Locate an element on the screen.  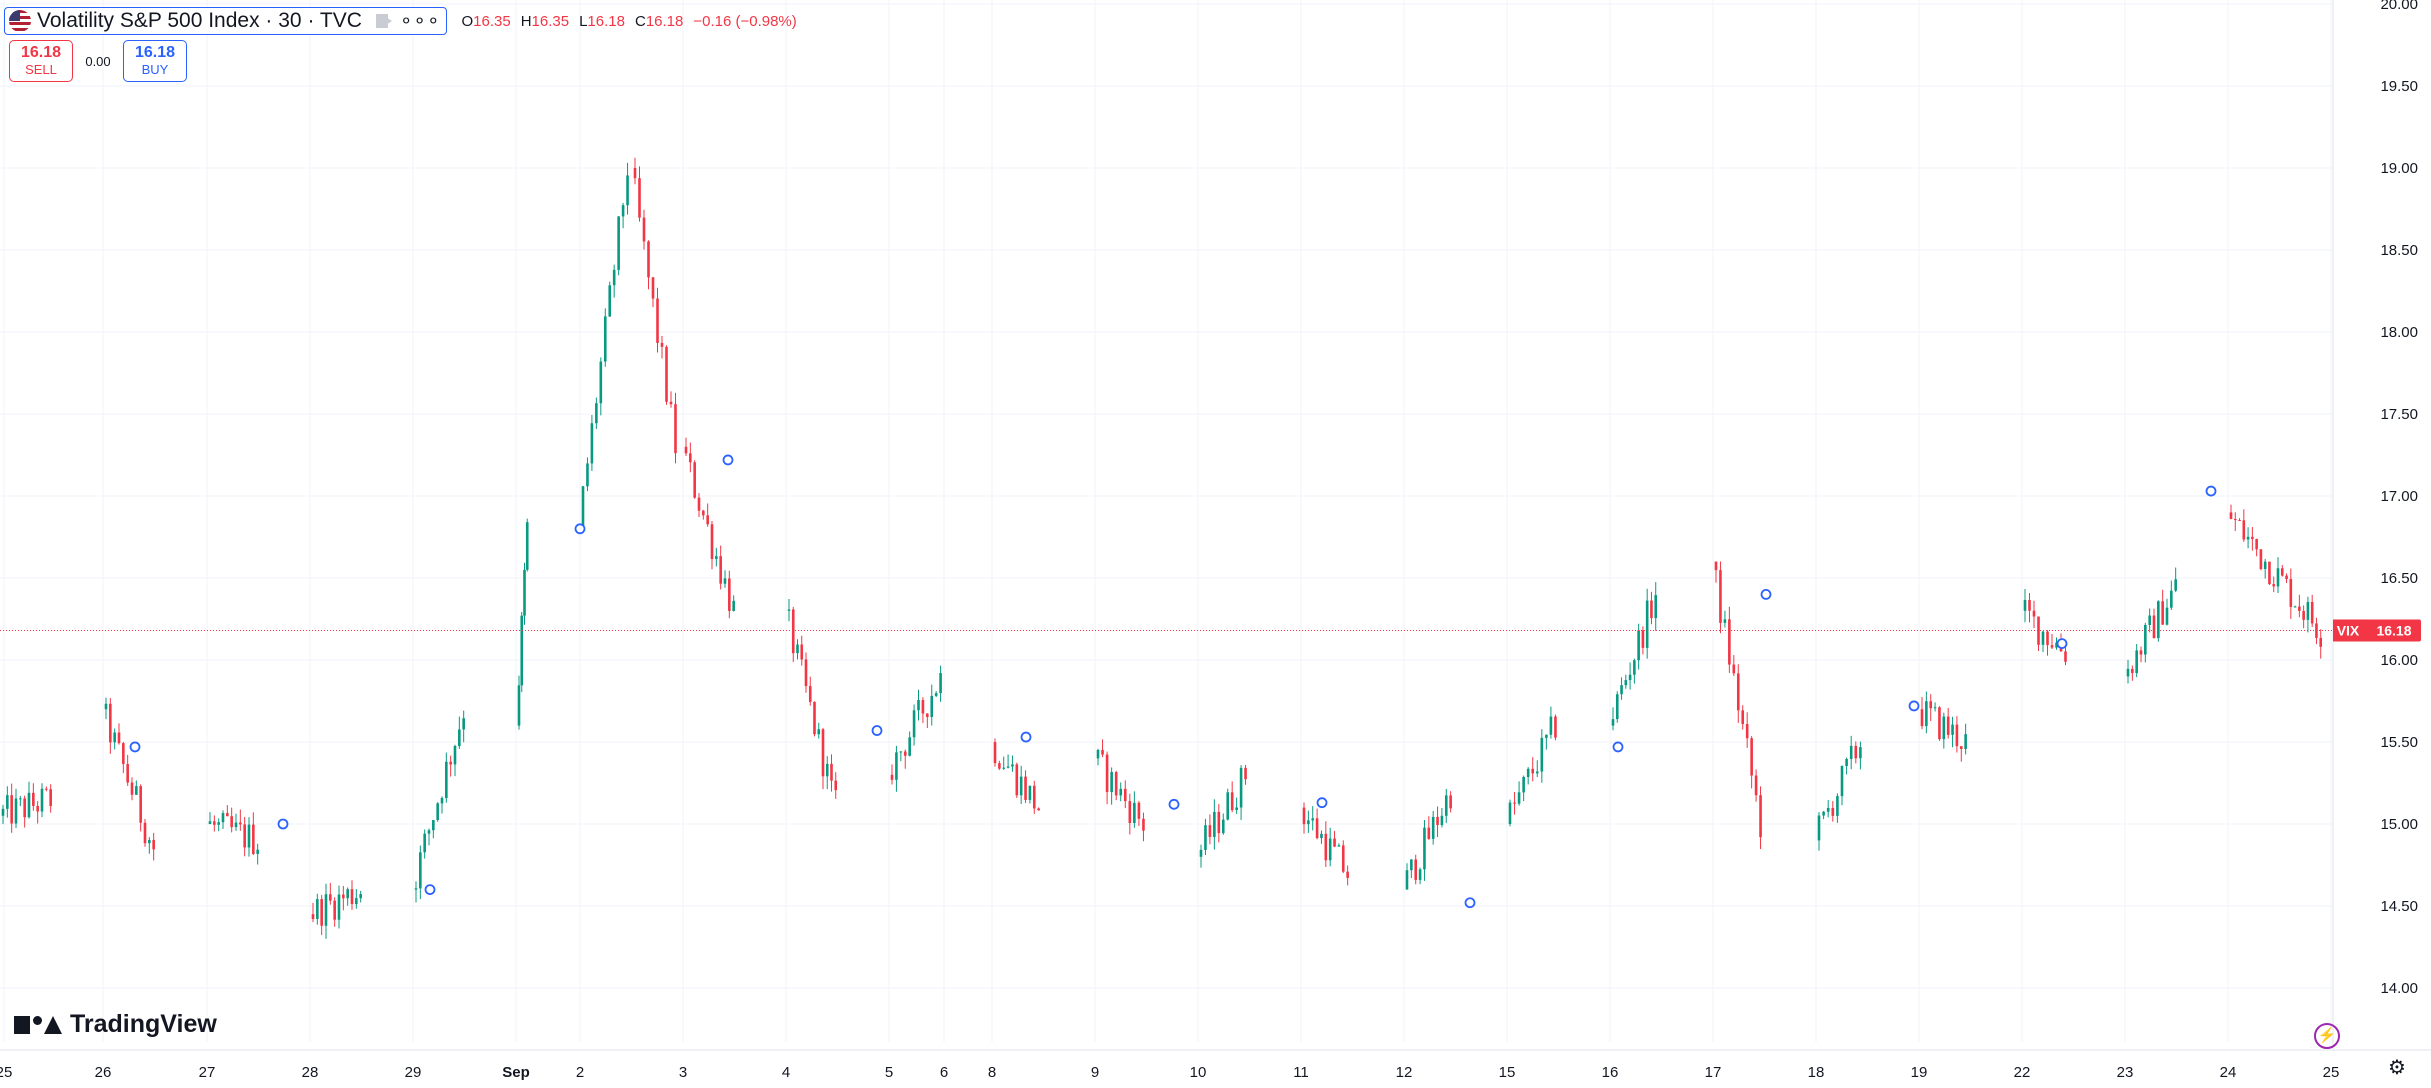
x-tick-label: 24 is located at coordinates (2228, 1072).